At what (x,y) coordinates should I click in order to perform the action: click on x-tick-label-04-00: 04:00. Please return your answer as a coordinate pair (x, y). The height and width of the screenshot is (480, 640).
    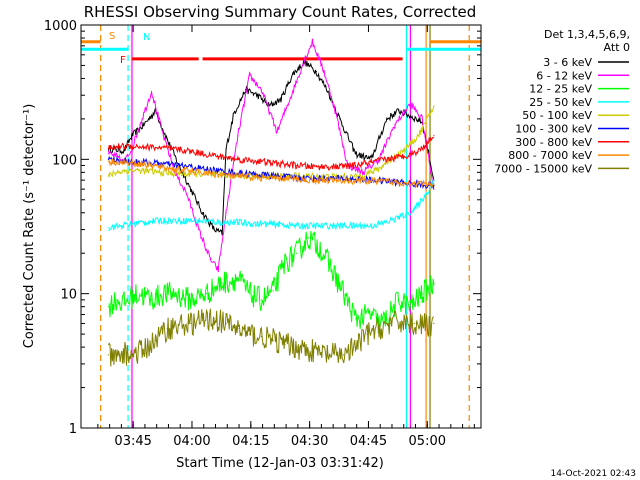
    Looking at the image, I should click on (191, 441).